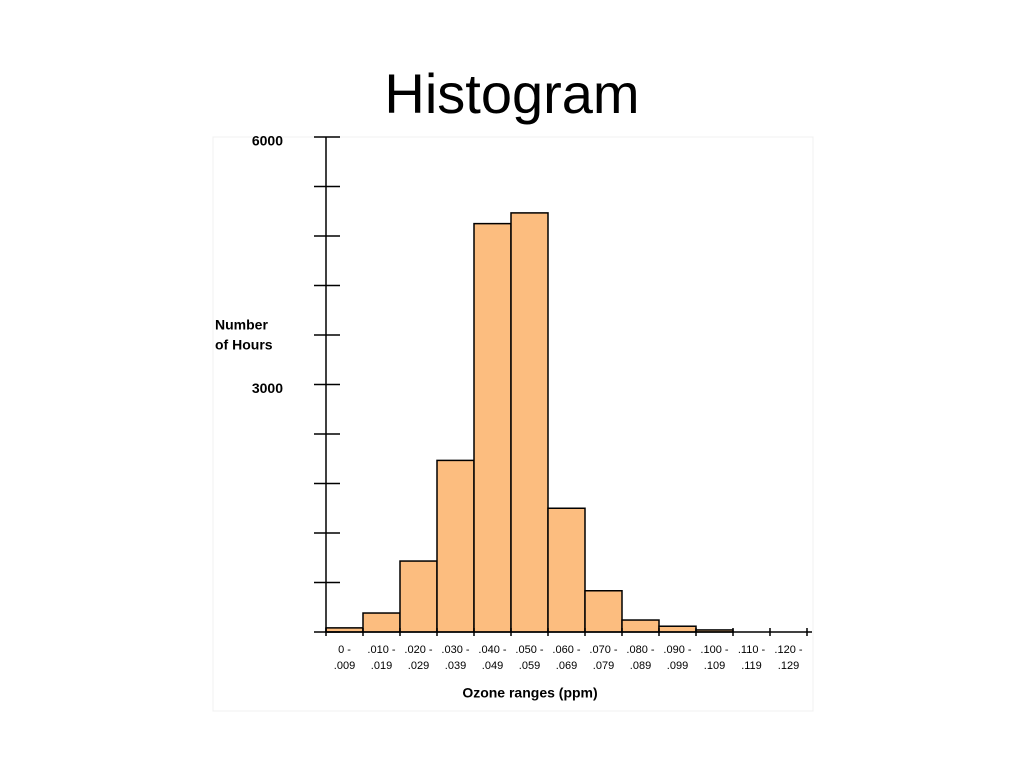 The width and height of the screenshot is (1024, 773). I want to click on y-axis-label: of Hours, so click(244, 345).